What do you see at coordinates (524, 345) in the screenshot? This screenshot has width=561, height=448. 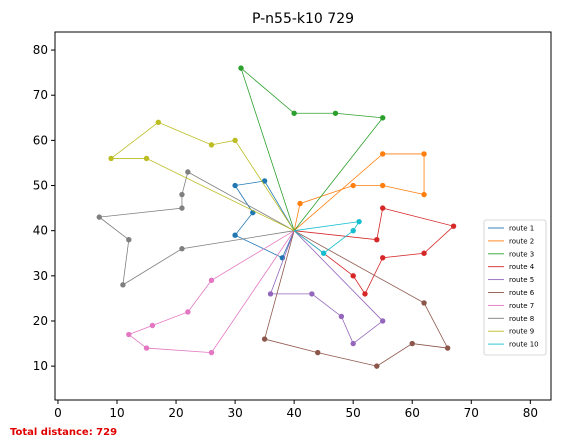 I see `legend-label: route 10` at bounding box center [524, 345].